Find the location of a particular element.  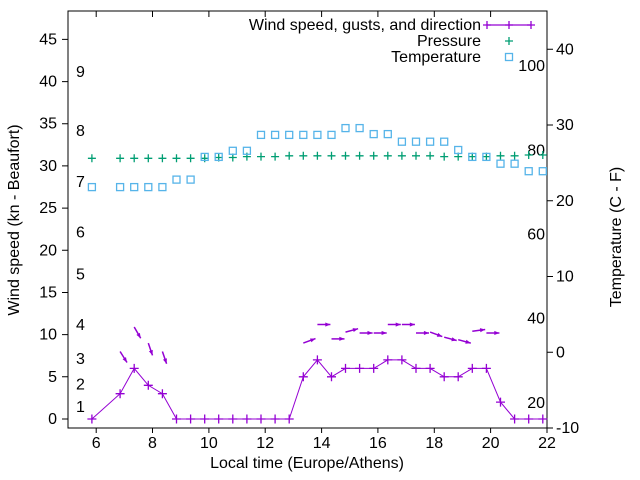

temperature-series is located at coordinates (317, 157).